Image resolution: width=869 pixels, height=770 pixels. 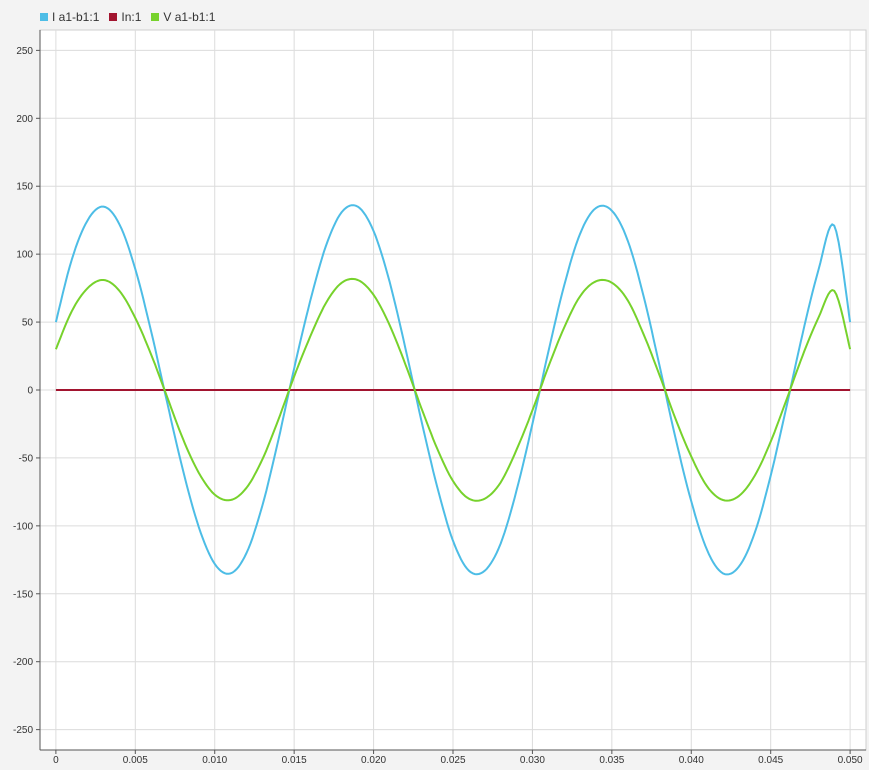 What do you see at coordinates (294, 760) in the screenshot?
I see `x-tick-label: 0.015` at bounding box center [294, 760].